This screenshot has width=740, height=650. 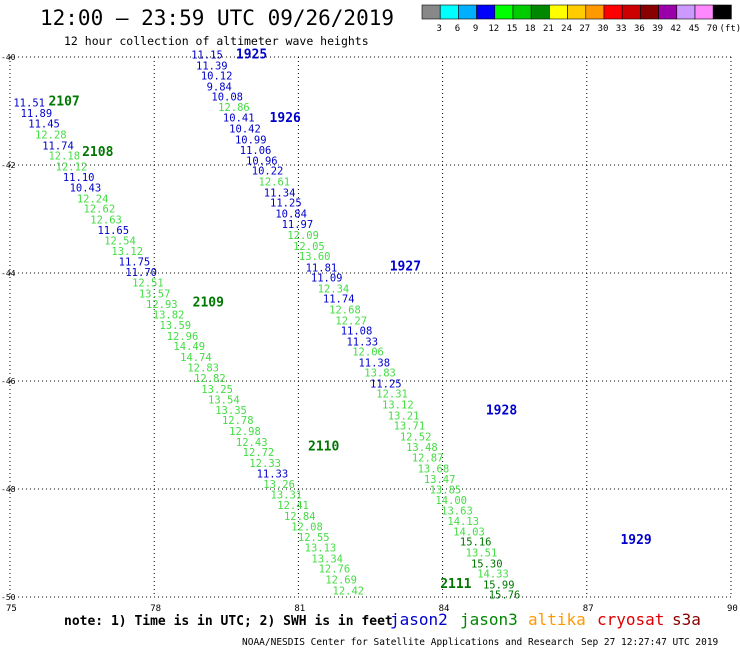 What do you see at coordinates (630, 619) in the screenshot?
I see `legend-item-cryosat: cryosat` at bounding box center [630, 619].